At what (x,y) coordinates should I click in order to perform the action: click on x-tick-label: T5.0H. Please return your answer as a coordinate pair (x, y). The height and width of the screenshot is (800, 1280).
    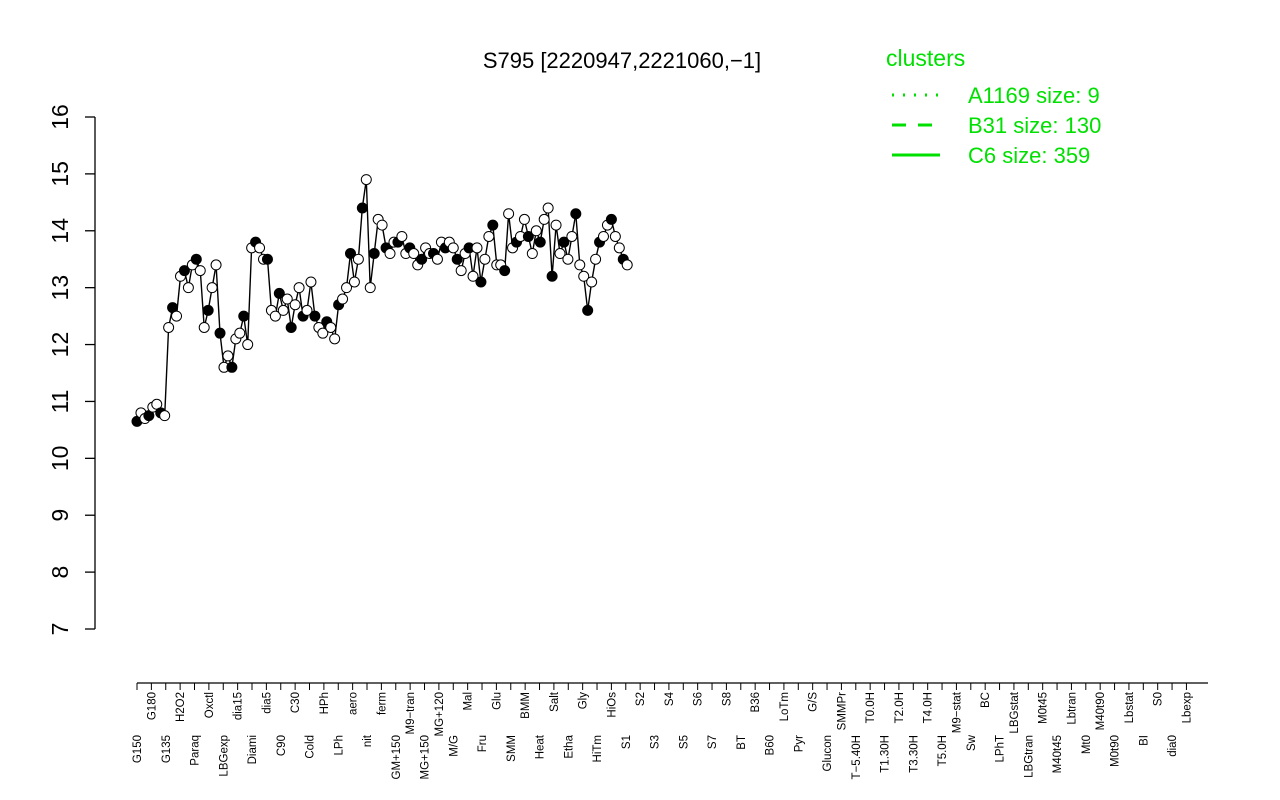
    Looking at the image, I should click on (943, 750).